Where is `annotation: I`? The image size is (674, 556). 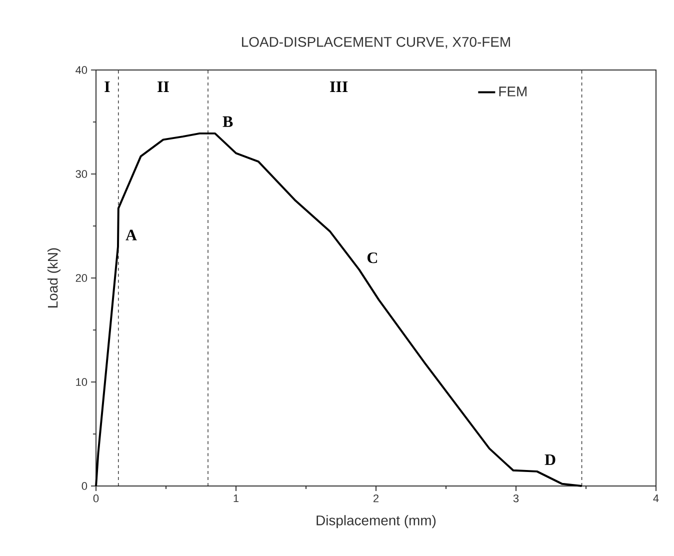 annotation: I is located at coordinates (107, 87).